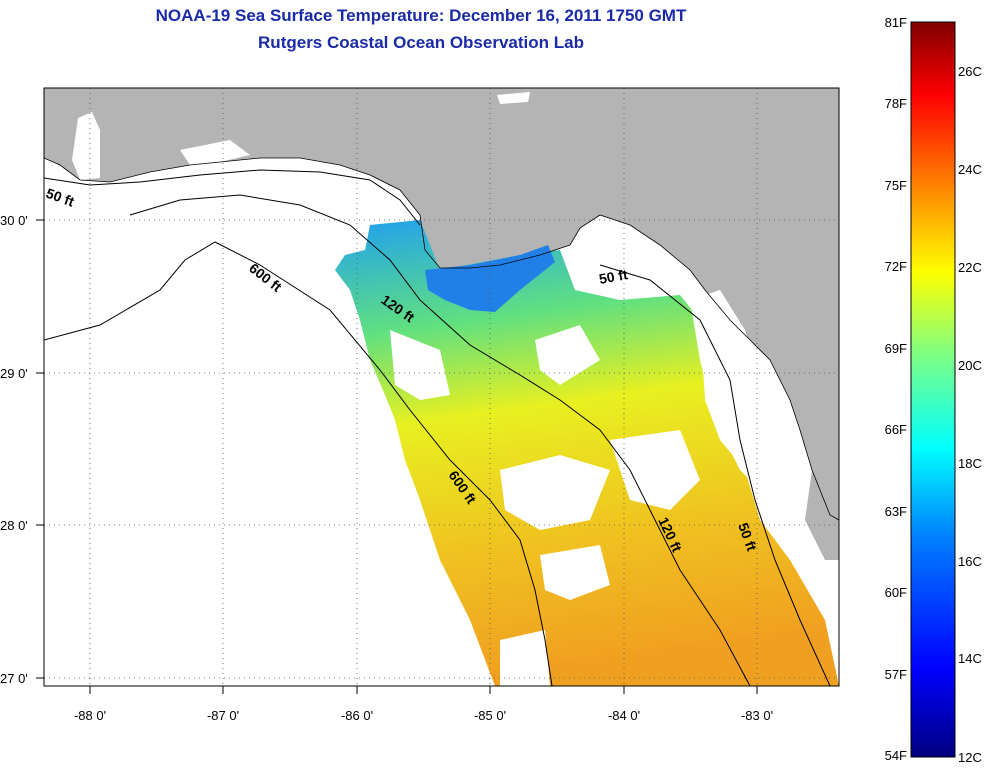 The width and height of the screenshot is (992, 770). What do you see at coordinates (490, 715) in the screenshot?
I see `lon-tick-label: -85 0'` at bounding box center [490, 715].